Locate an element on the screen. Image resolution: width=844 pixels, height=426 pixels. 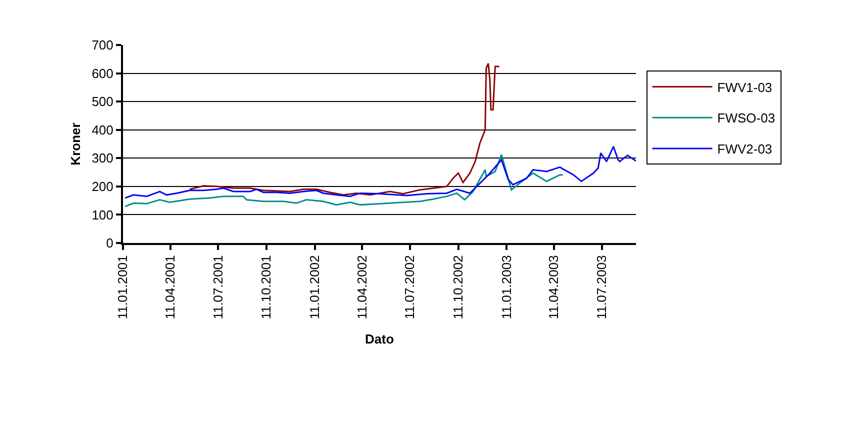
x-tick-label: 11.04.2002 is located at coordinates (362, 287).